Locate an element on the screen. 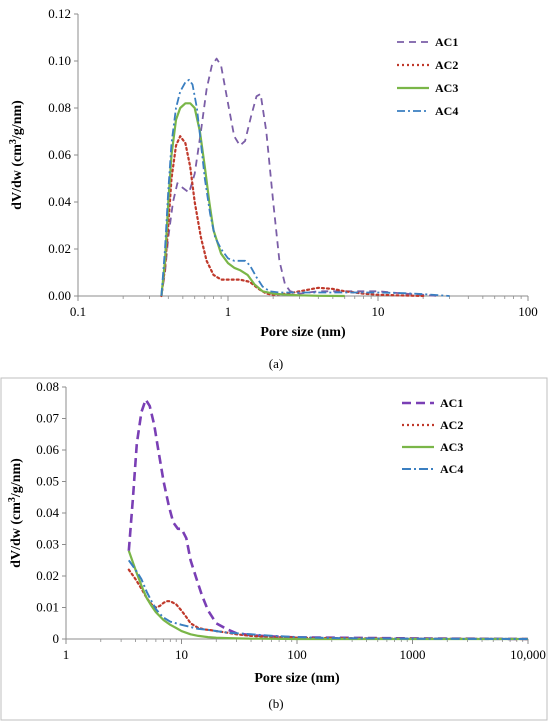 Image resolution: width=550 pixels, height=723 pixels. y-tick-label: 0.10 is located at coordinates (59, 60).